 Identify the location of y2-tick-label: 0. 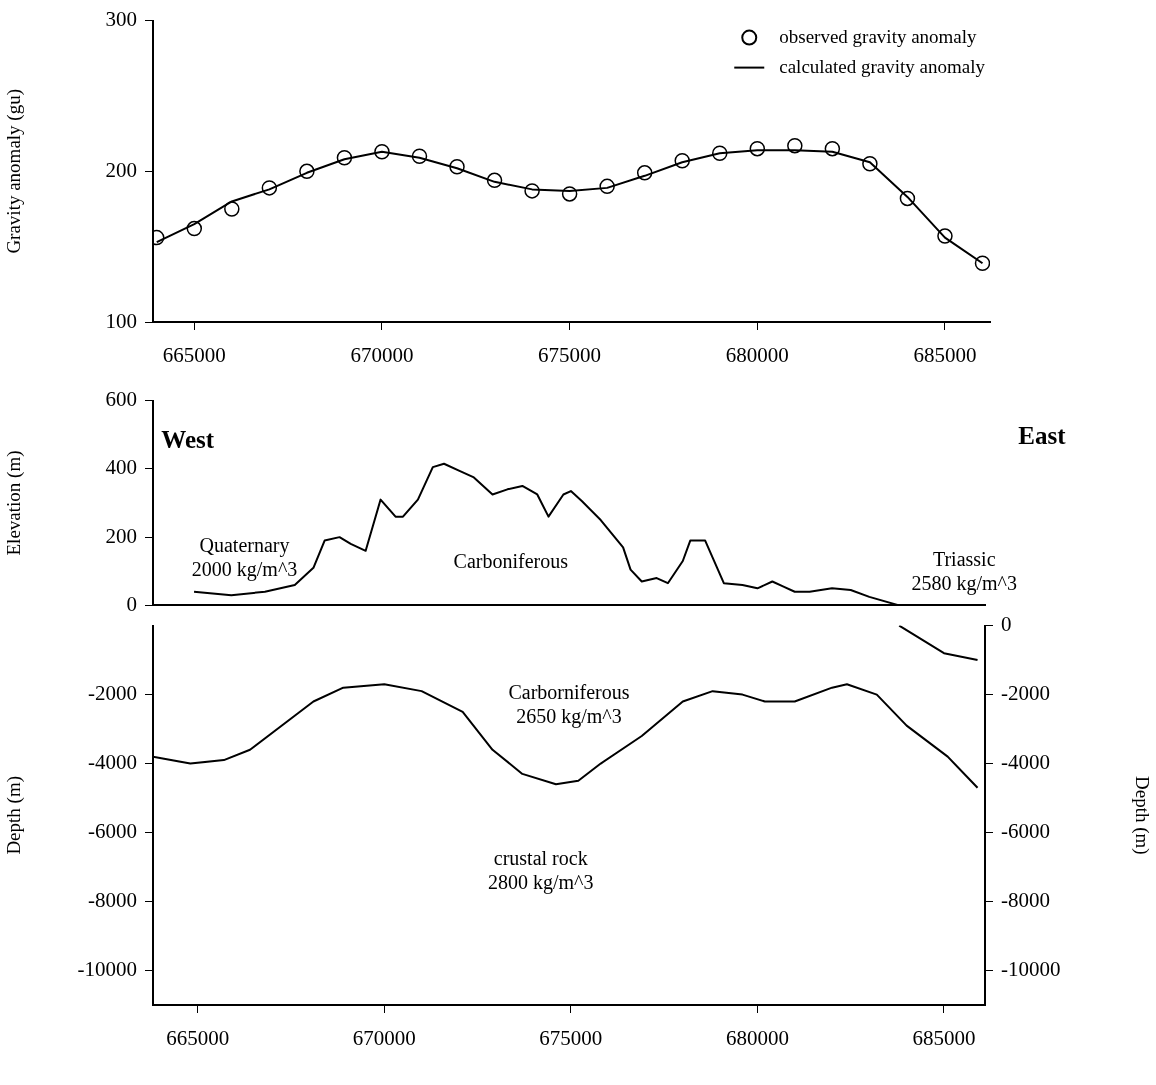
(1006, 624).